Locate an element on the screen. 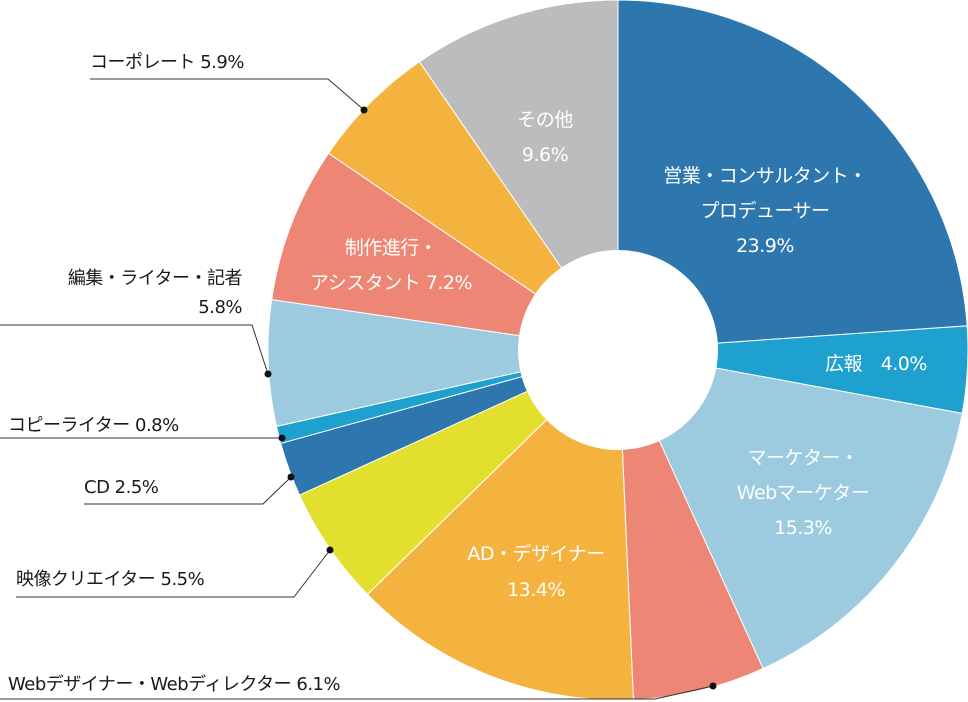  slice-label-9: 制作進行・アシスタント 7.2% is located at coordinates (391, 265).